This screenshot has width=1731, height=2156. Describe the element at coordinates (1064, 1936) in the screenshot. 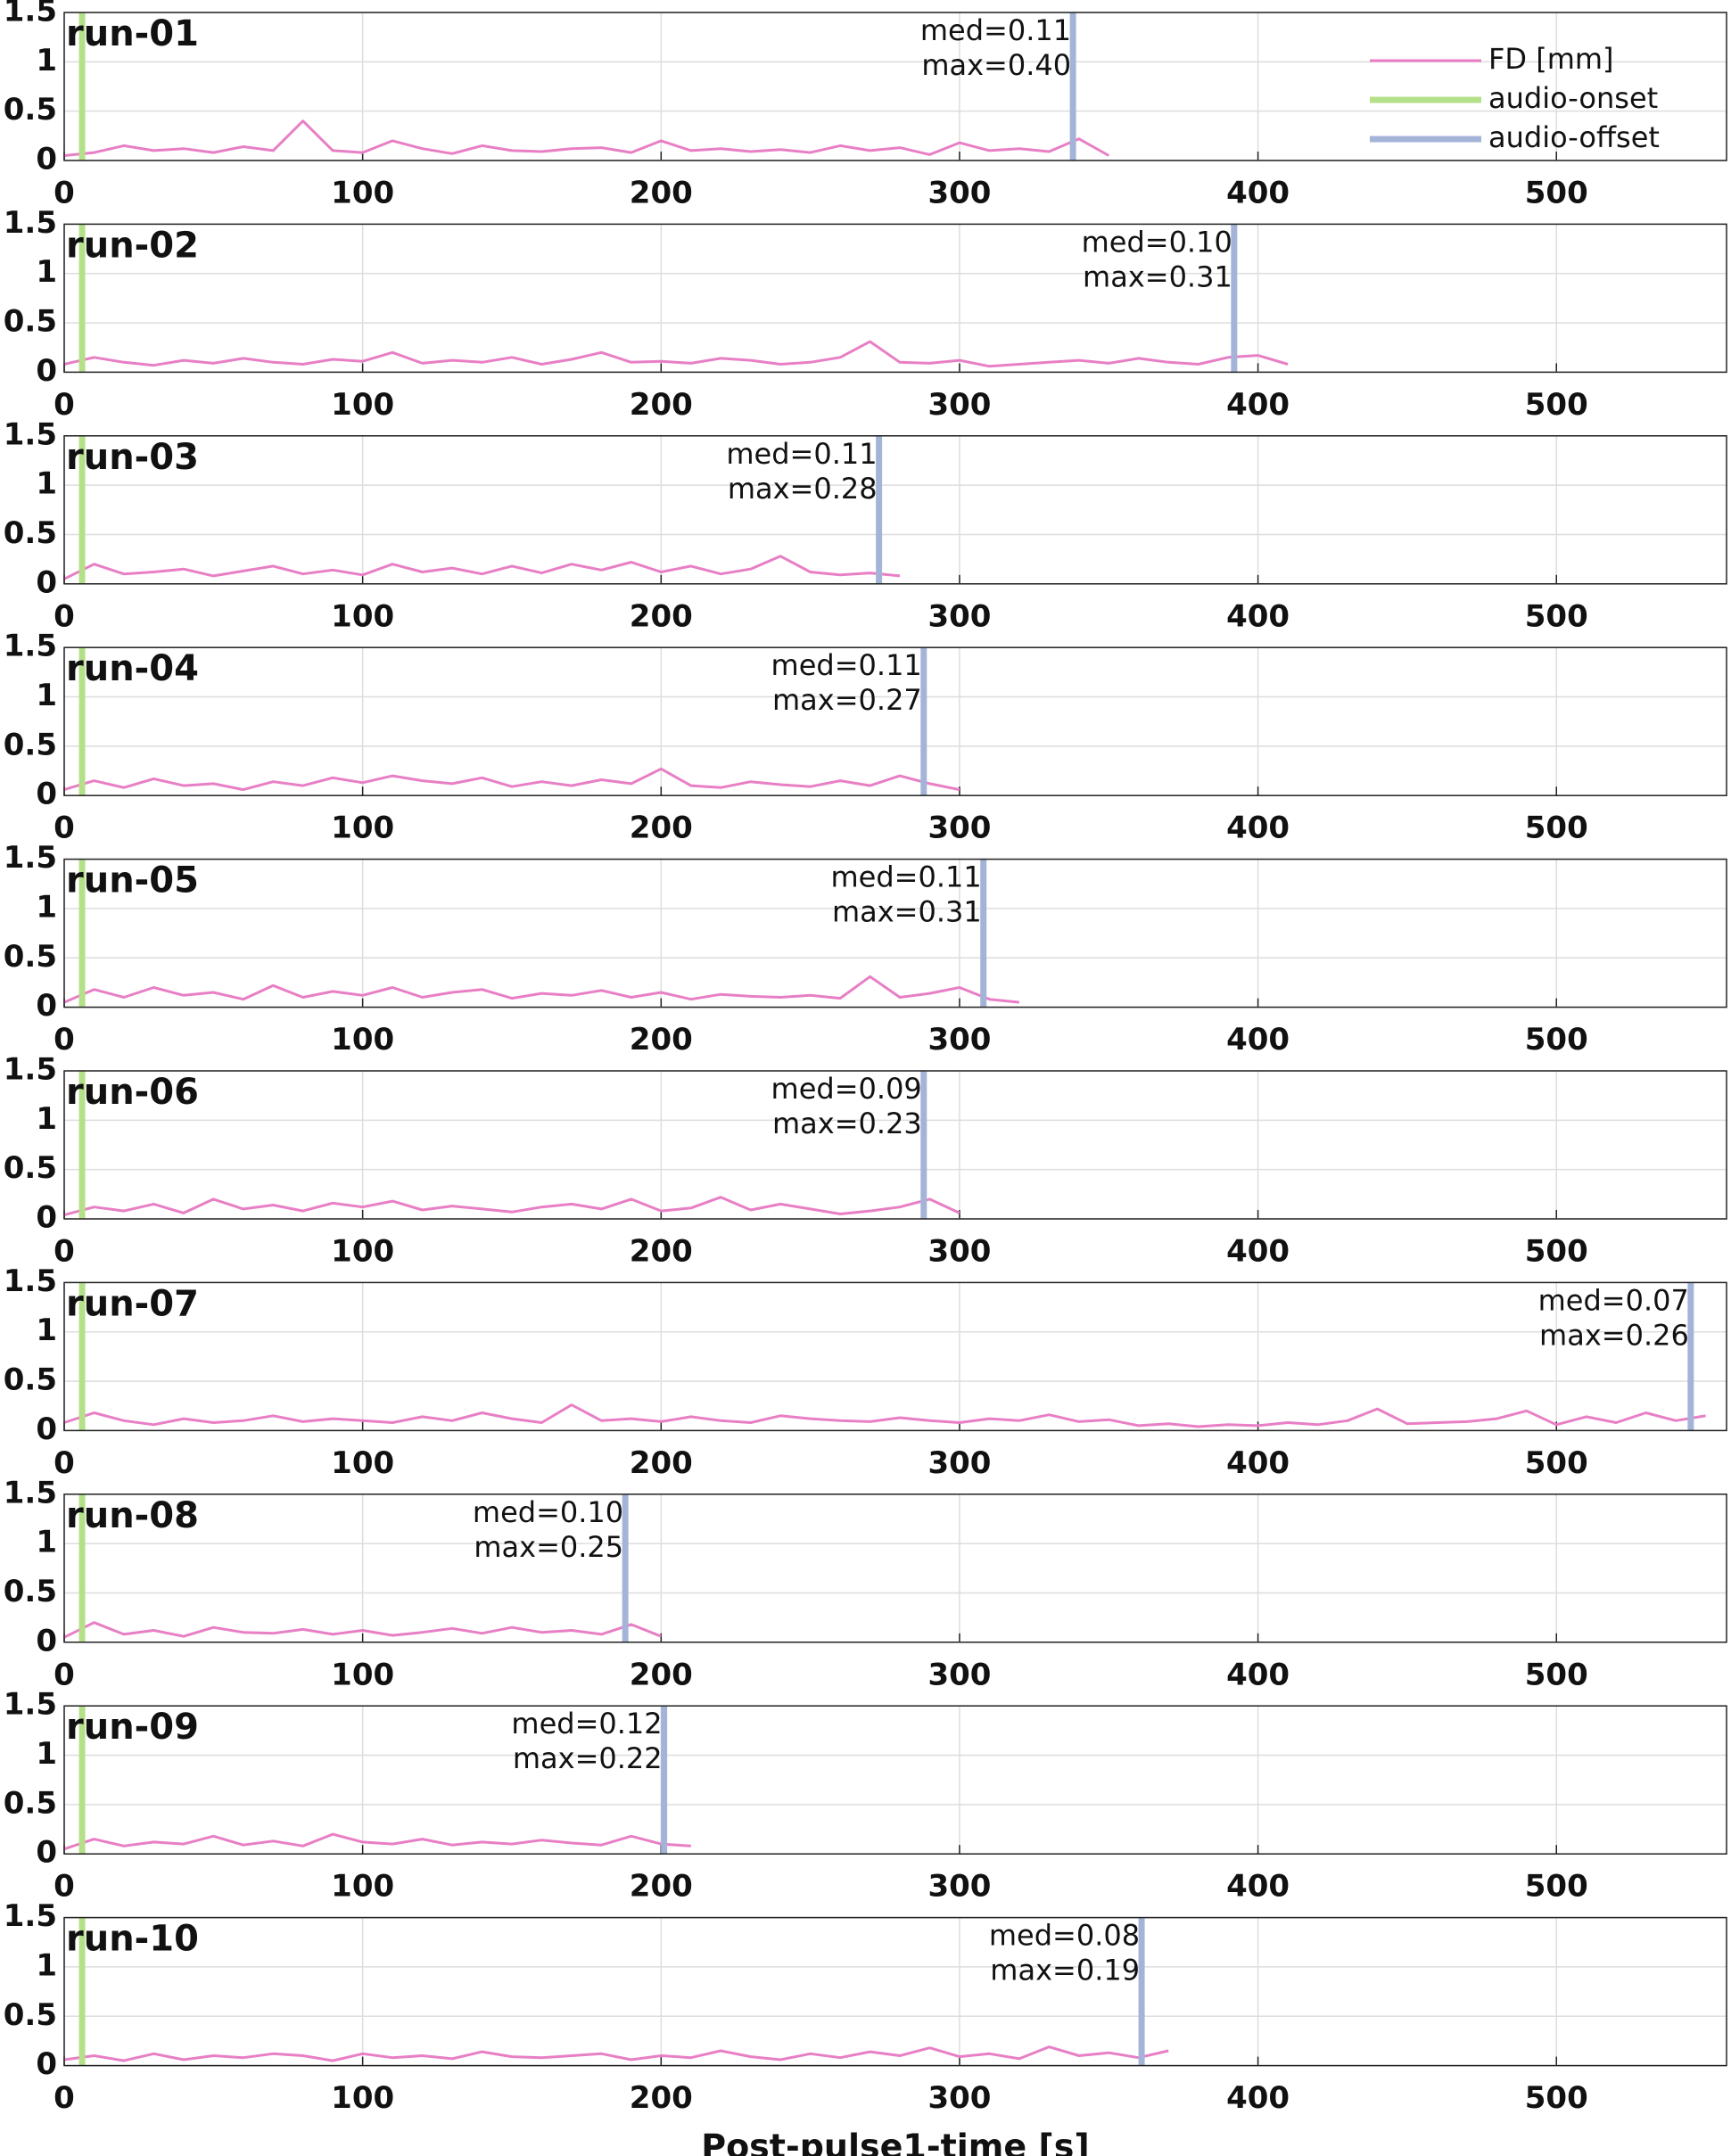

I see `annotation: med=0.08` at that location.